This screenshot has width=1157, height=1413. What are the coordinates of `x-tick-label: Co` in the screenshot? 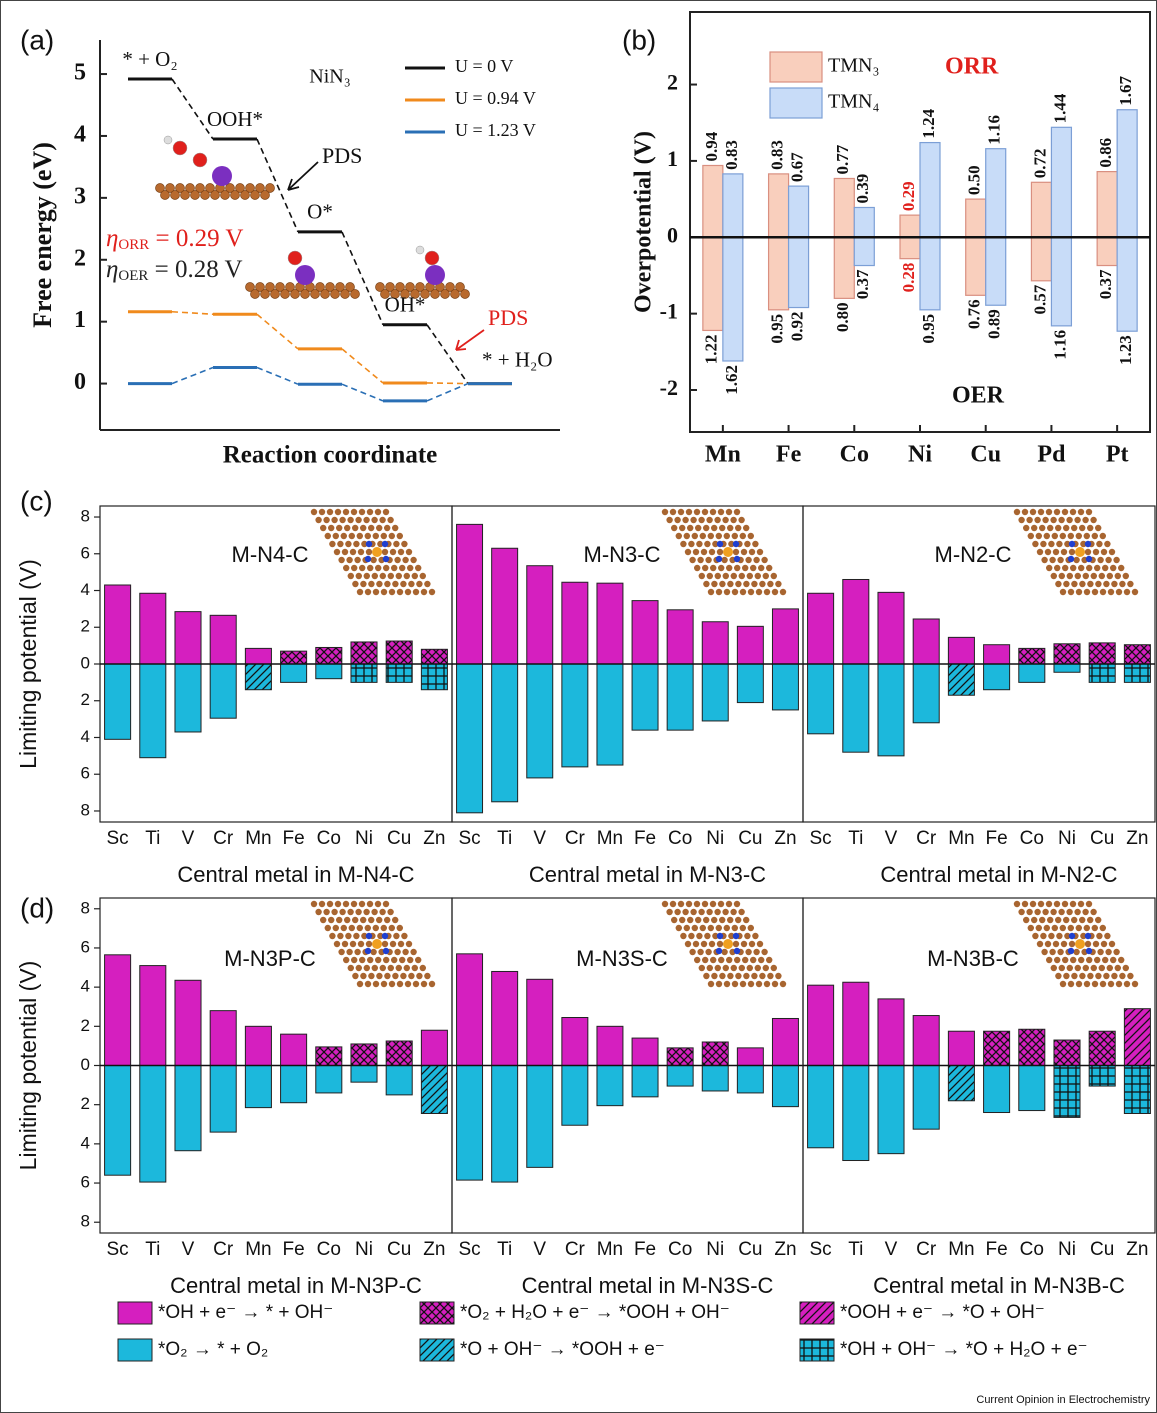 It's located at (329, 838).